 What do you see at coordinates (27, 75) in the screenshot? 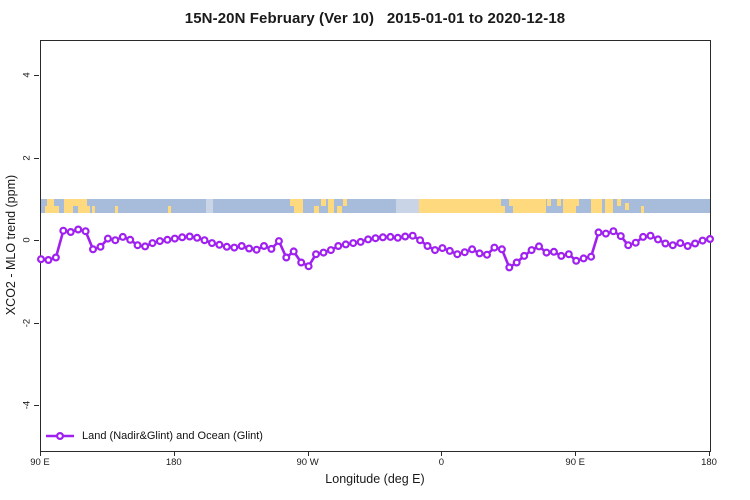
I see `y-tick-label-text: 4` at bounding box center [27, 75].